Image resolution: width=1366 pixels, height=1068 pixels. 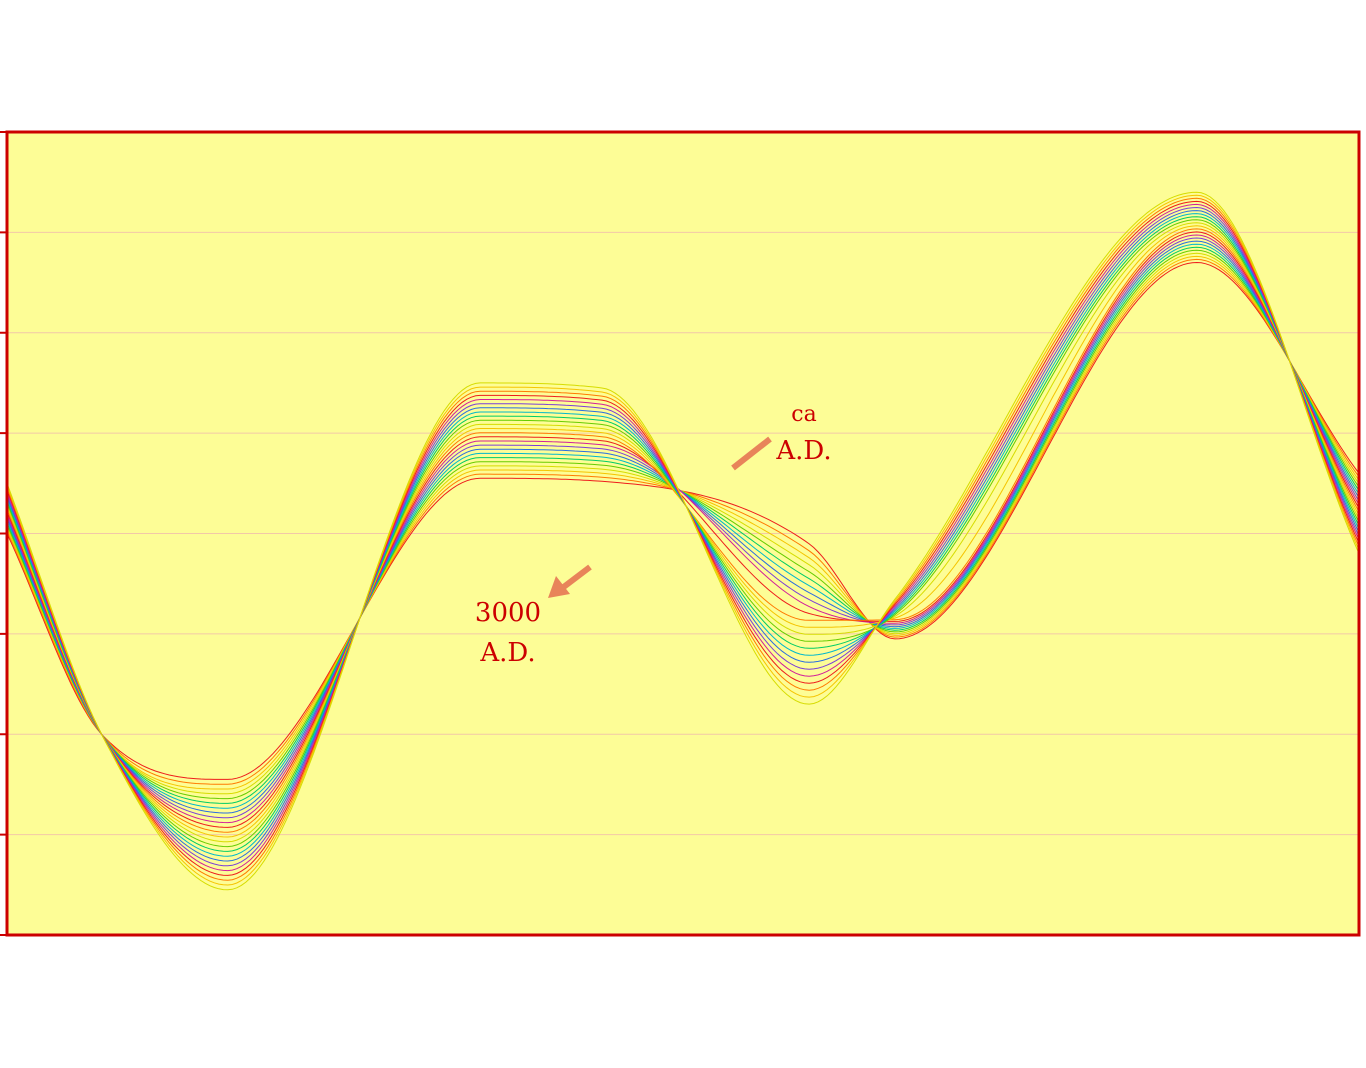 I want to click on annotation-3000-arrow, so click(x=575, y=578).